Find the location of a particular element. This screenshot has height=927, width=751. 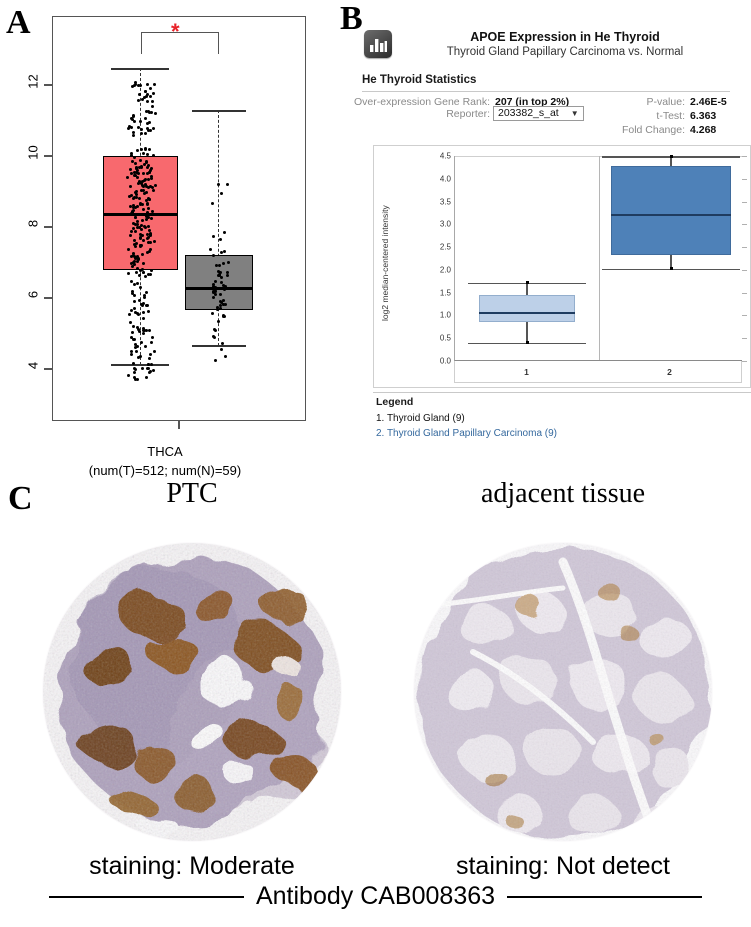

stats-divider is located at coordinates (546, 91).